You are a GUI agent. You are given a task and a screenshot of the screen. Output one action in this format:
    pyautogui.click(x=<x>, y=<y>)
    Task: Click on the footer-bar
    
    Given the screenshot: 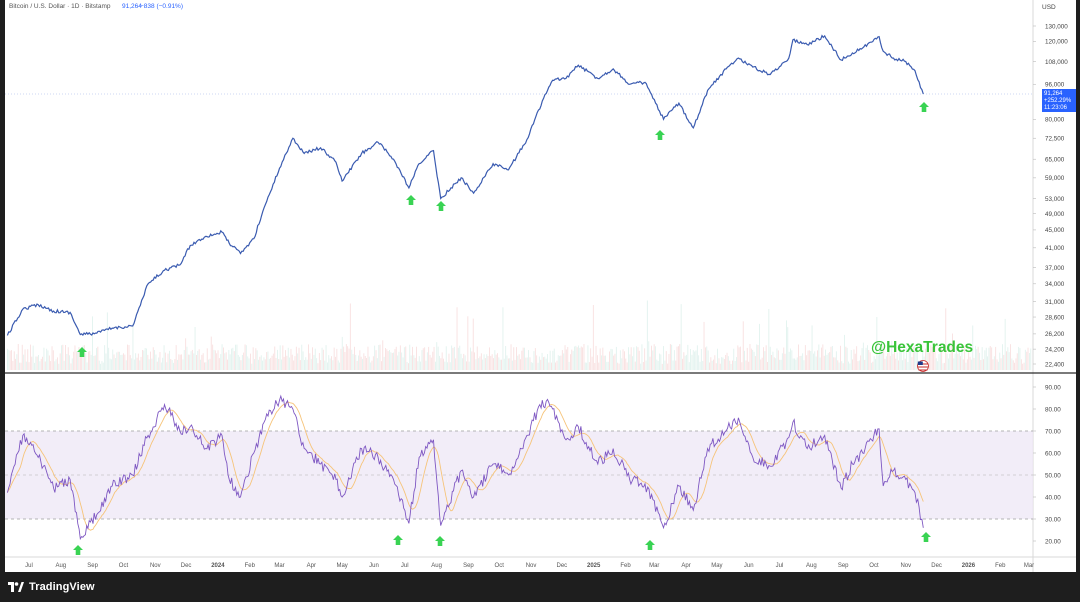 What is the action you would take?
    pyautogui.click(x=540, y=587)
    